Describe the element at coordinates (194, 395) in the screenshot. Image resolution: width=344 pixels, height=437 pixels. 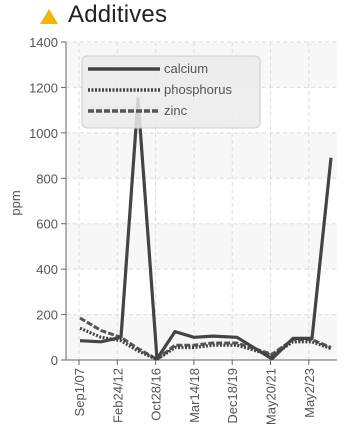
I see `x-tick-label: Mar14/18` at that location.